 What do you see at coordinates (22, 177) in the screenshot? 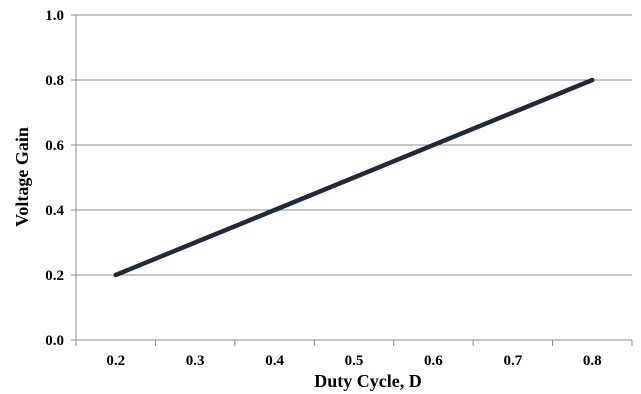
I see `y-axis-title: Voltage Gain` at bounding box center [22, 177].